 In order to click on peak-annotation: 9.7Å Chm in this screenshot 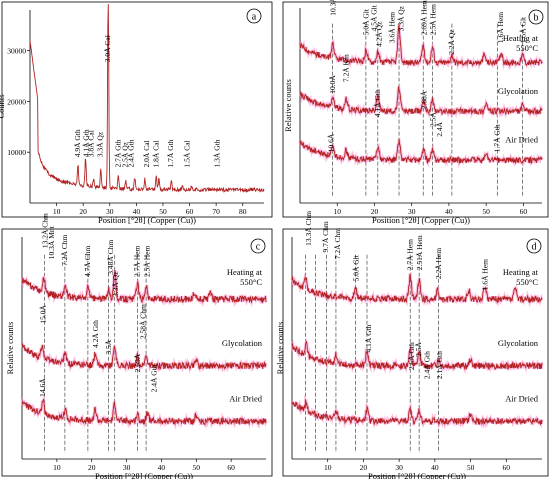, I will do `click(325, 236)`.